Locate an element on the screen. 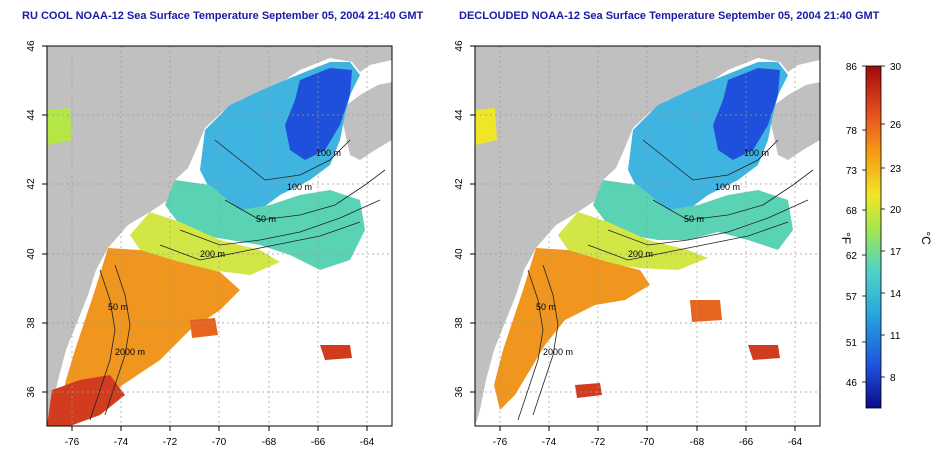 This screenshot has width=950, height=475. y-tick-right-2: 42 is located at coordinates (459, 184).